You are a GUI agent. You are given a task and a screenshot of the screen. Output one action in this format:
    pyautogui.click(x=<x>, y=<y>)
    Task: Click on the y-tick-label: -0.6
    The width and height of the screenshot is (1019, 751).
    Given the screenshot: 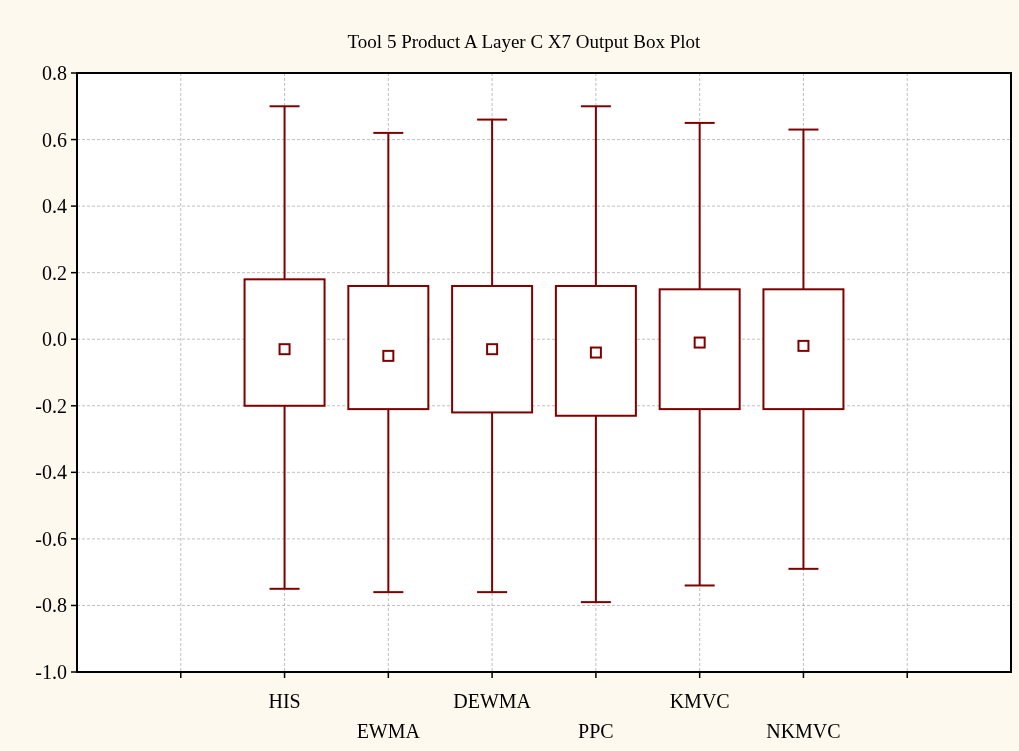 What is the action you would take?
    pyautogui.click(x=51, y=538)
    